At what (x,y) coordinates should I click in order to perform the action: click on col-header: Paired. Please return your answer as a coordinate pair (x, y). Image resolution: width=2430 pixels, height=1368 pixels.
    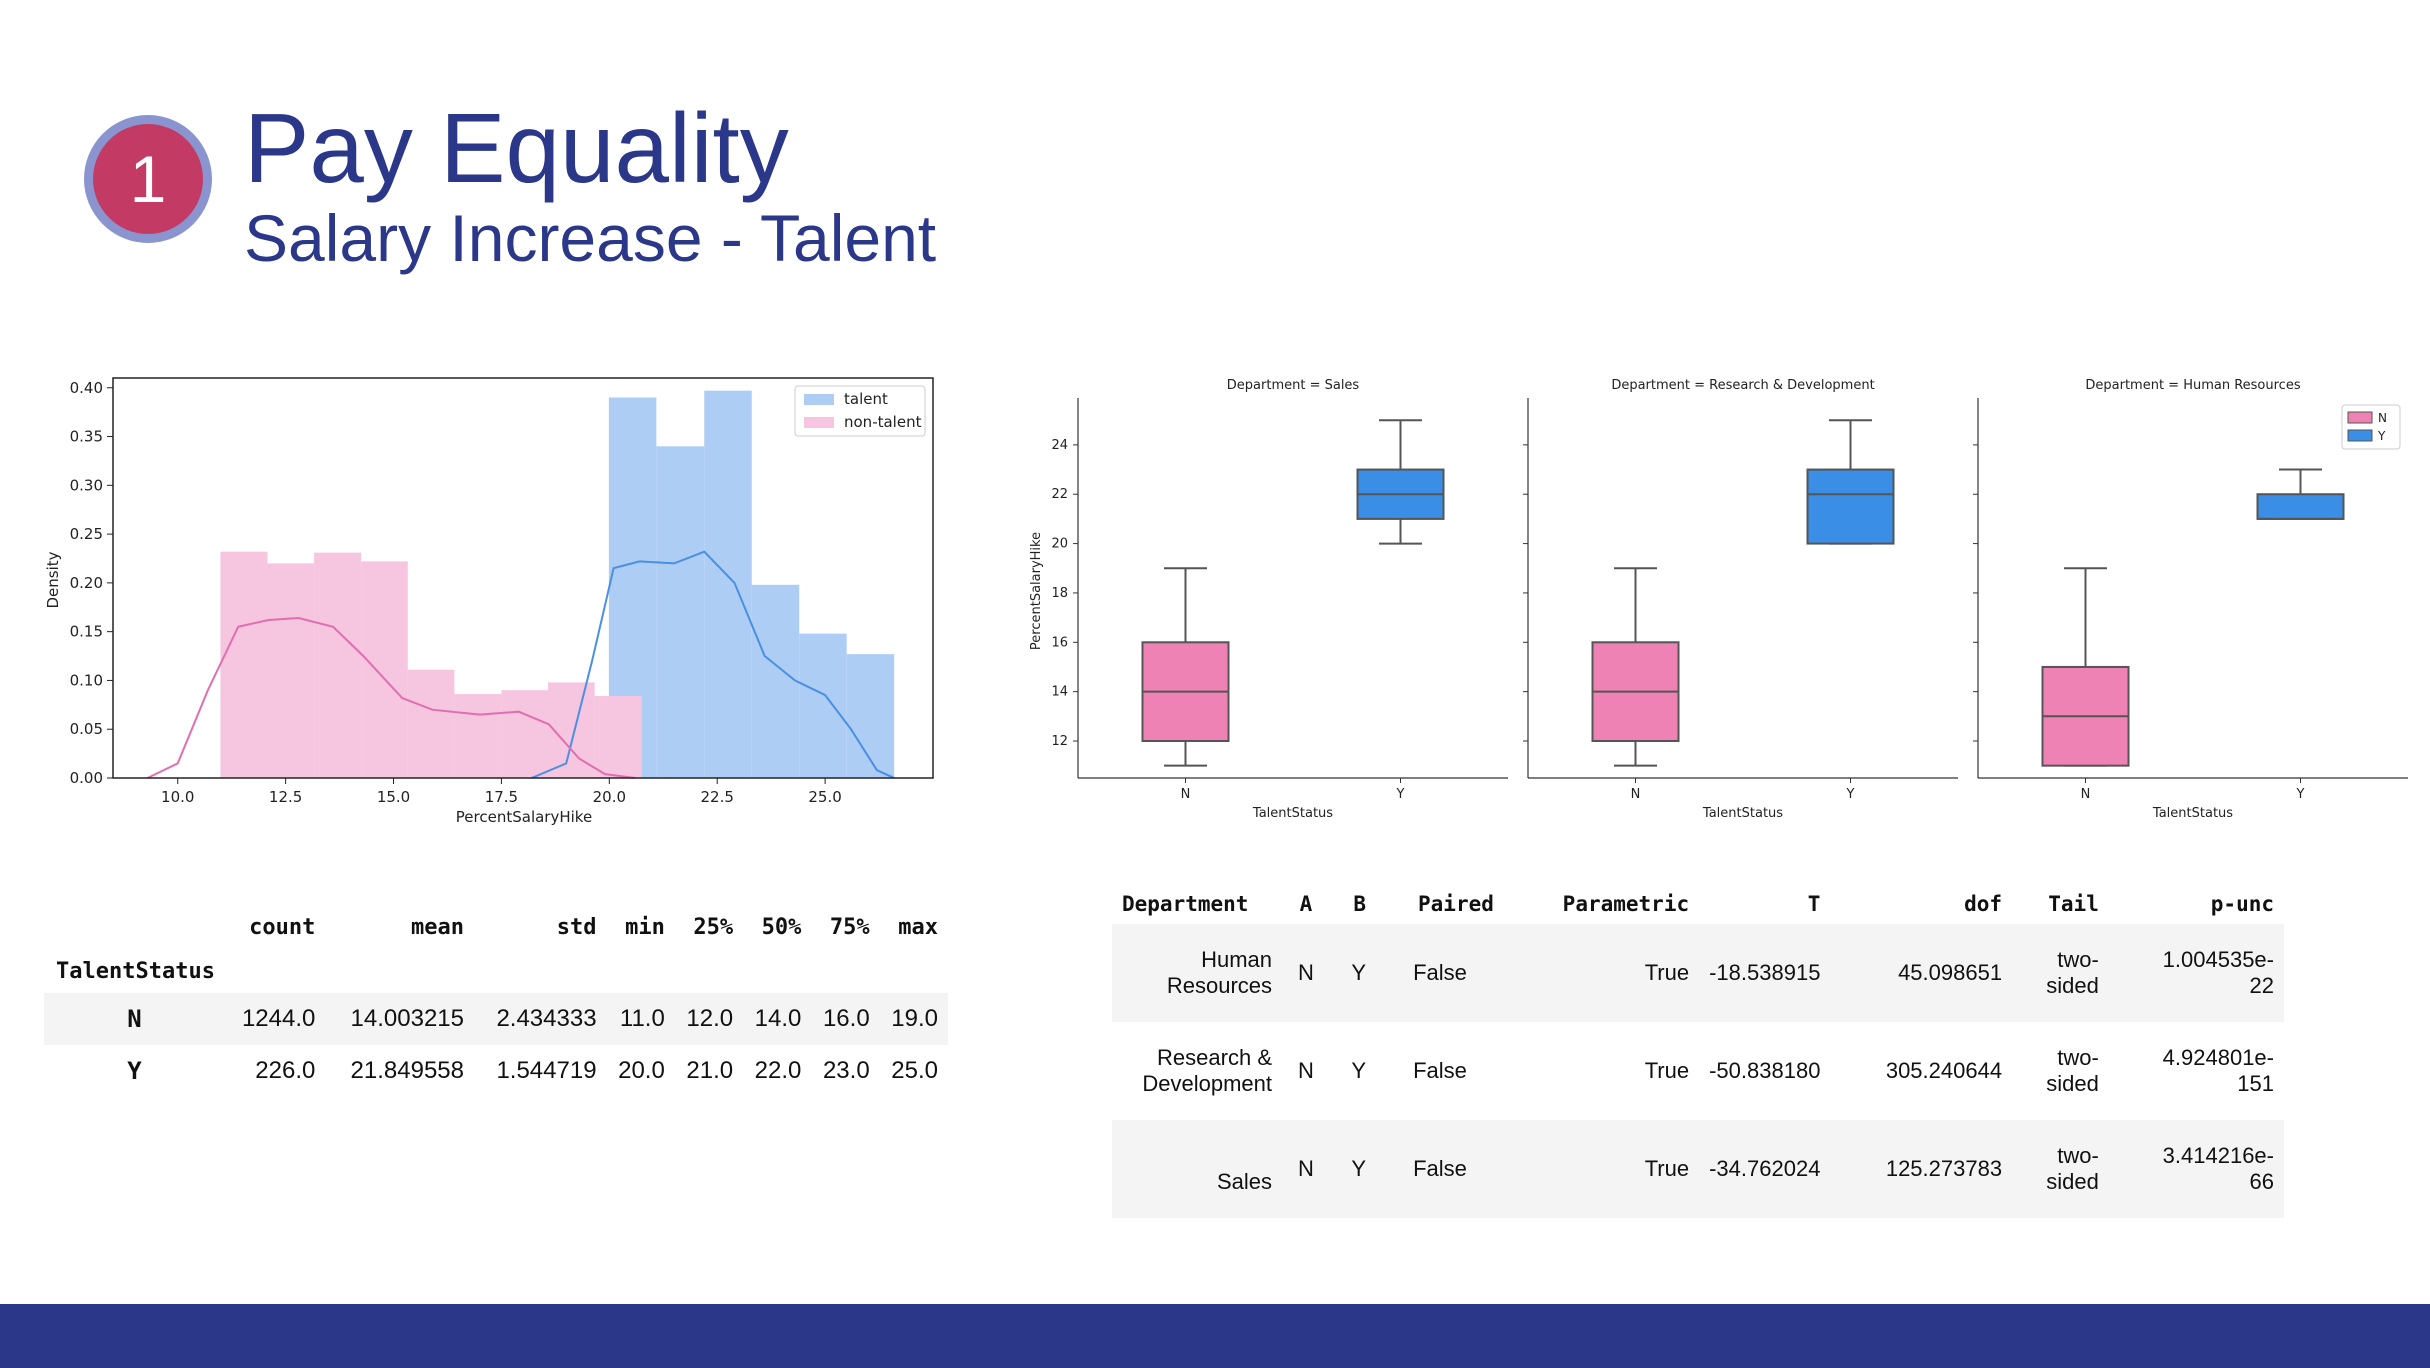
    Looking at the image, I should click on (1456, 904).